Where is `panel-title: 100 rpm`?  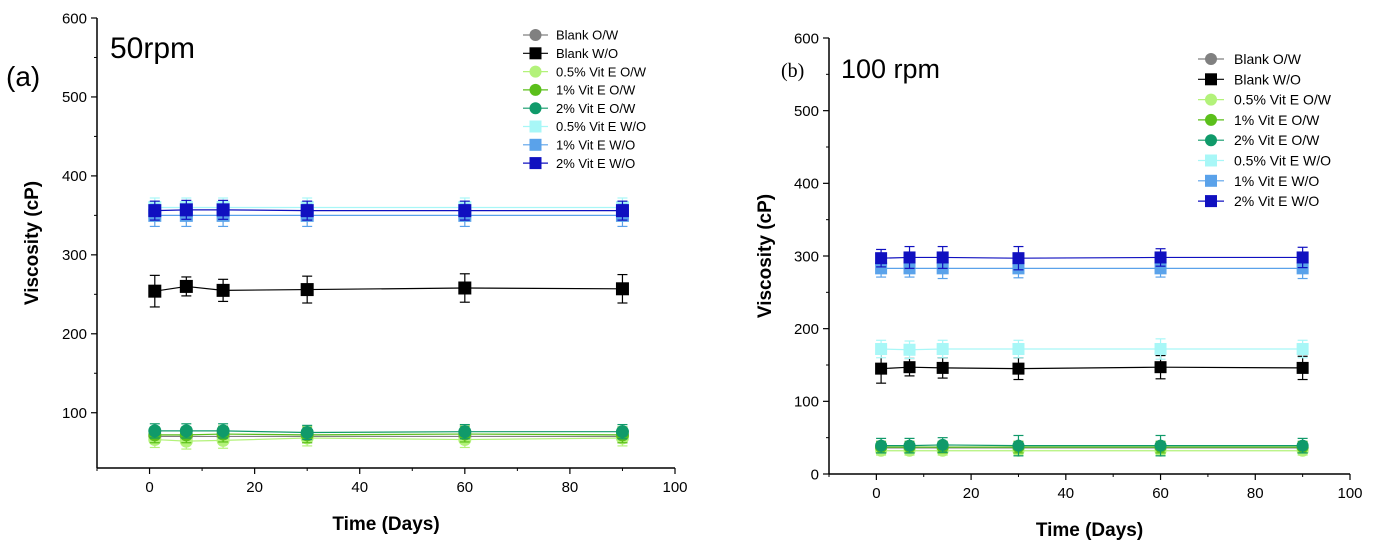
panel-title: 100 rpm is located at coordinates (890, 69).